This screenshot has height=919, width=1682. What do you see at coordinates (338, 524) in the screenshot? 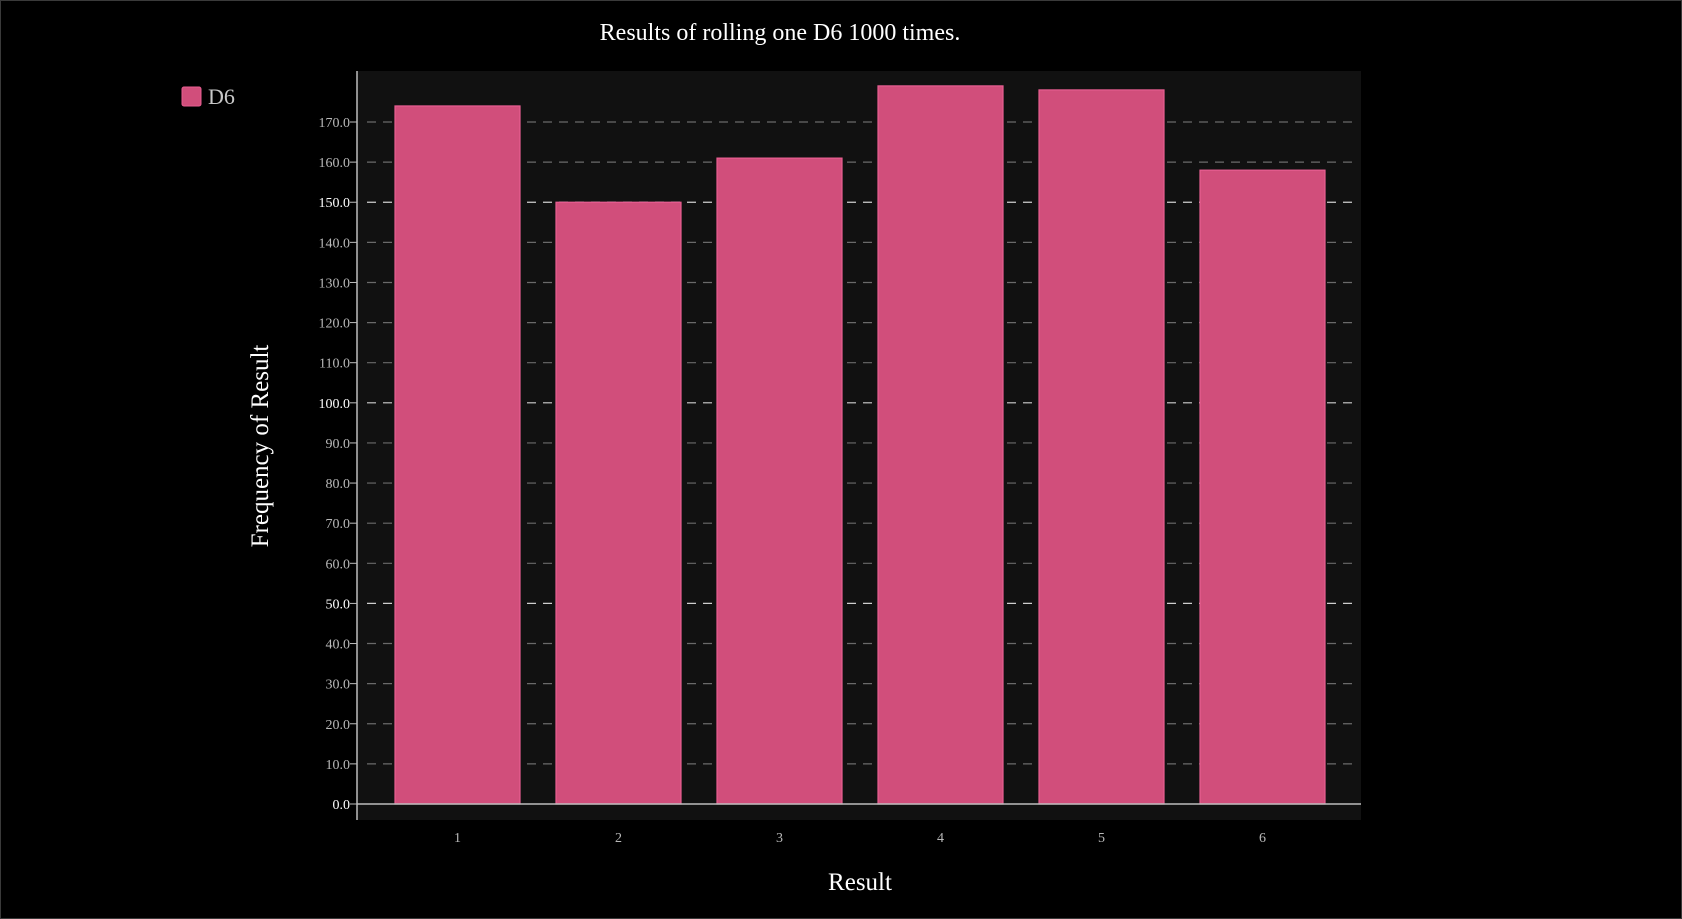
I see `y-tick-label: 70.0` at bounding box center [338, 524].